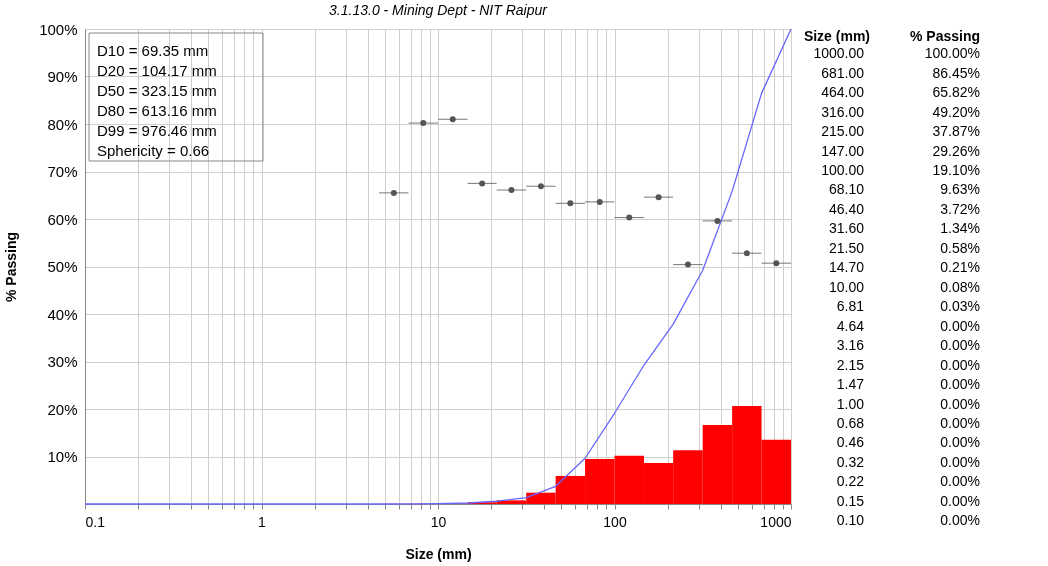 The image size is (1048, 566). What do you see at coordinates (62, 76) in the screenshot?
I see `y-tick-label: 90%` at bounding box center [62, 76].